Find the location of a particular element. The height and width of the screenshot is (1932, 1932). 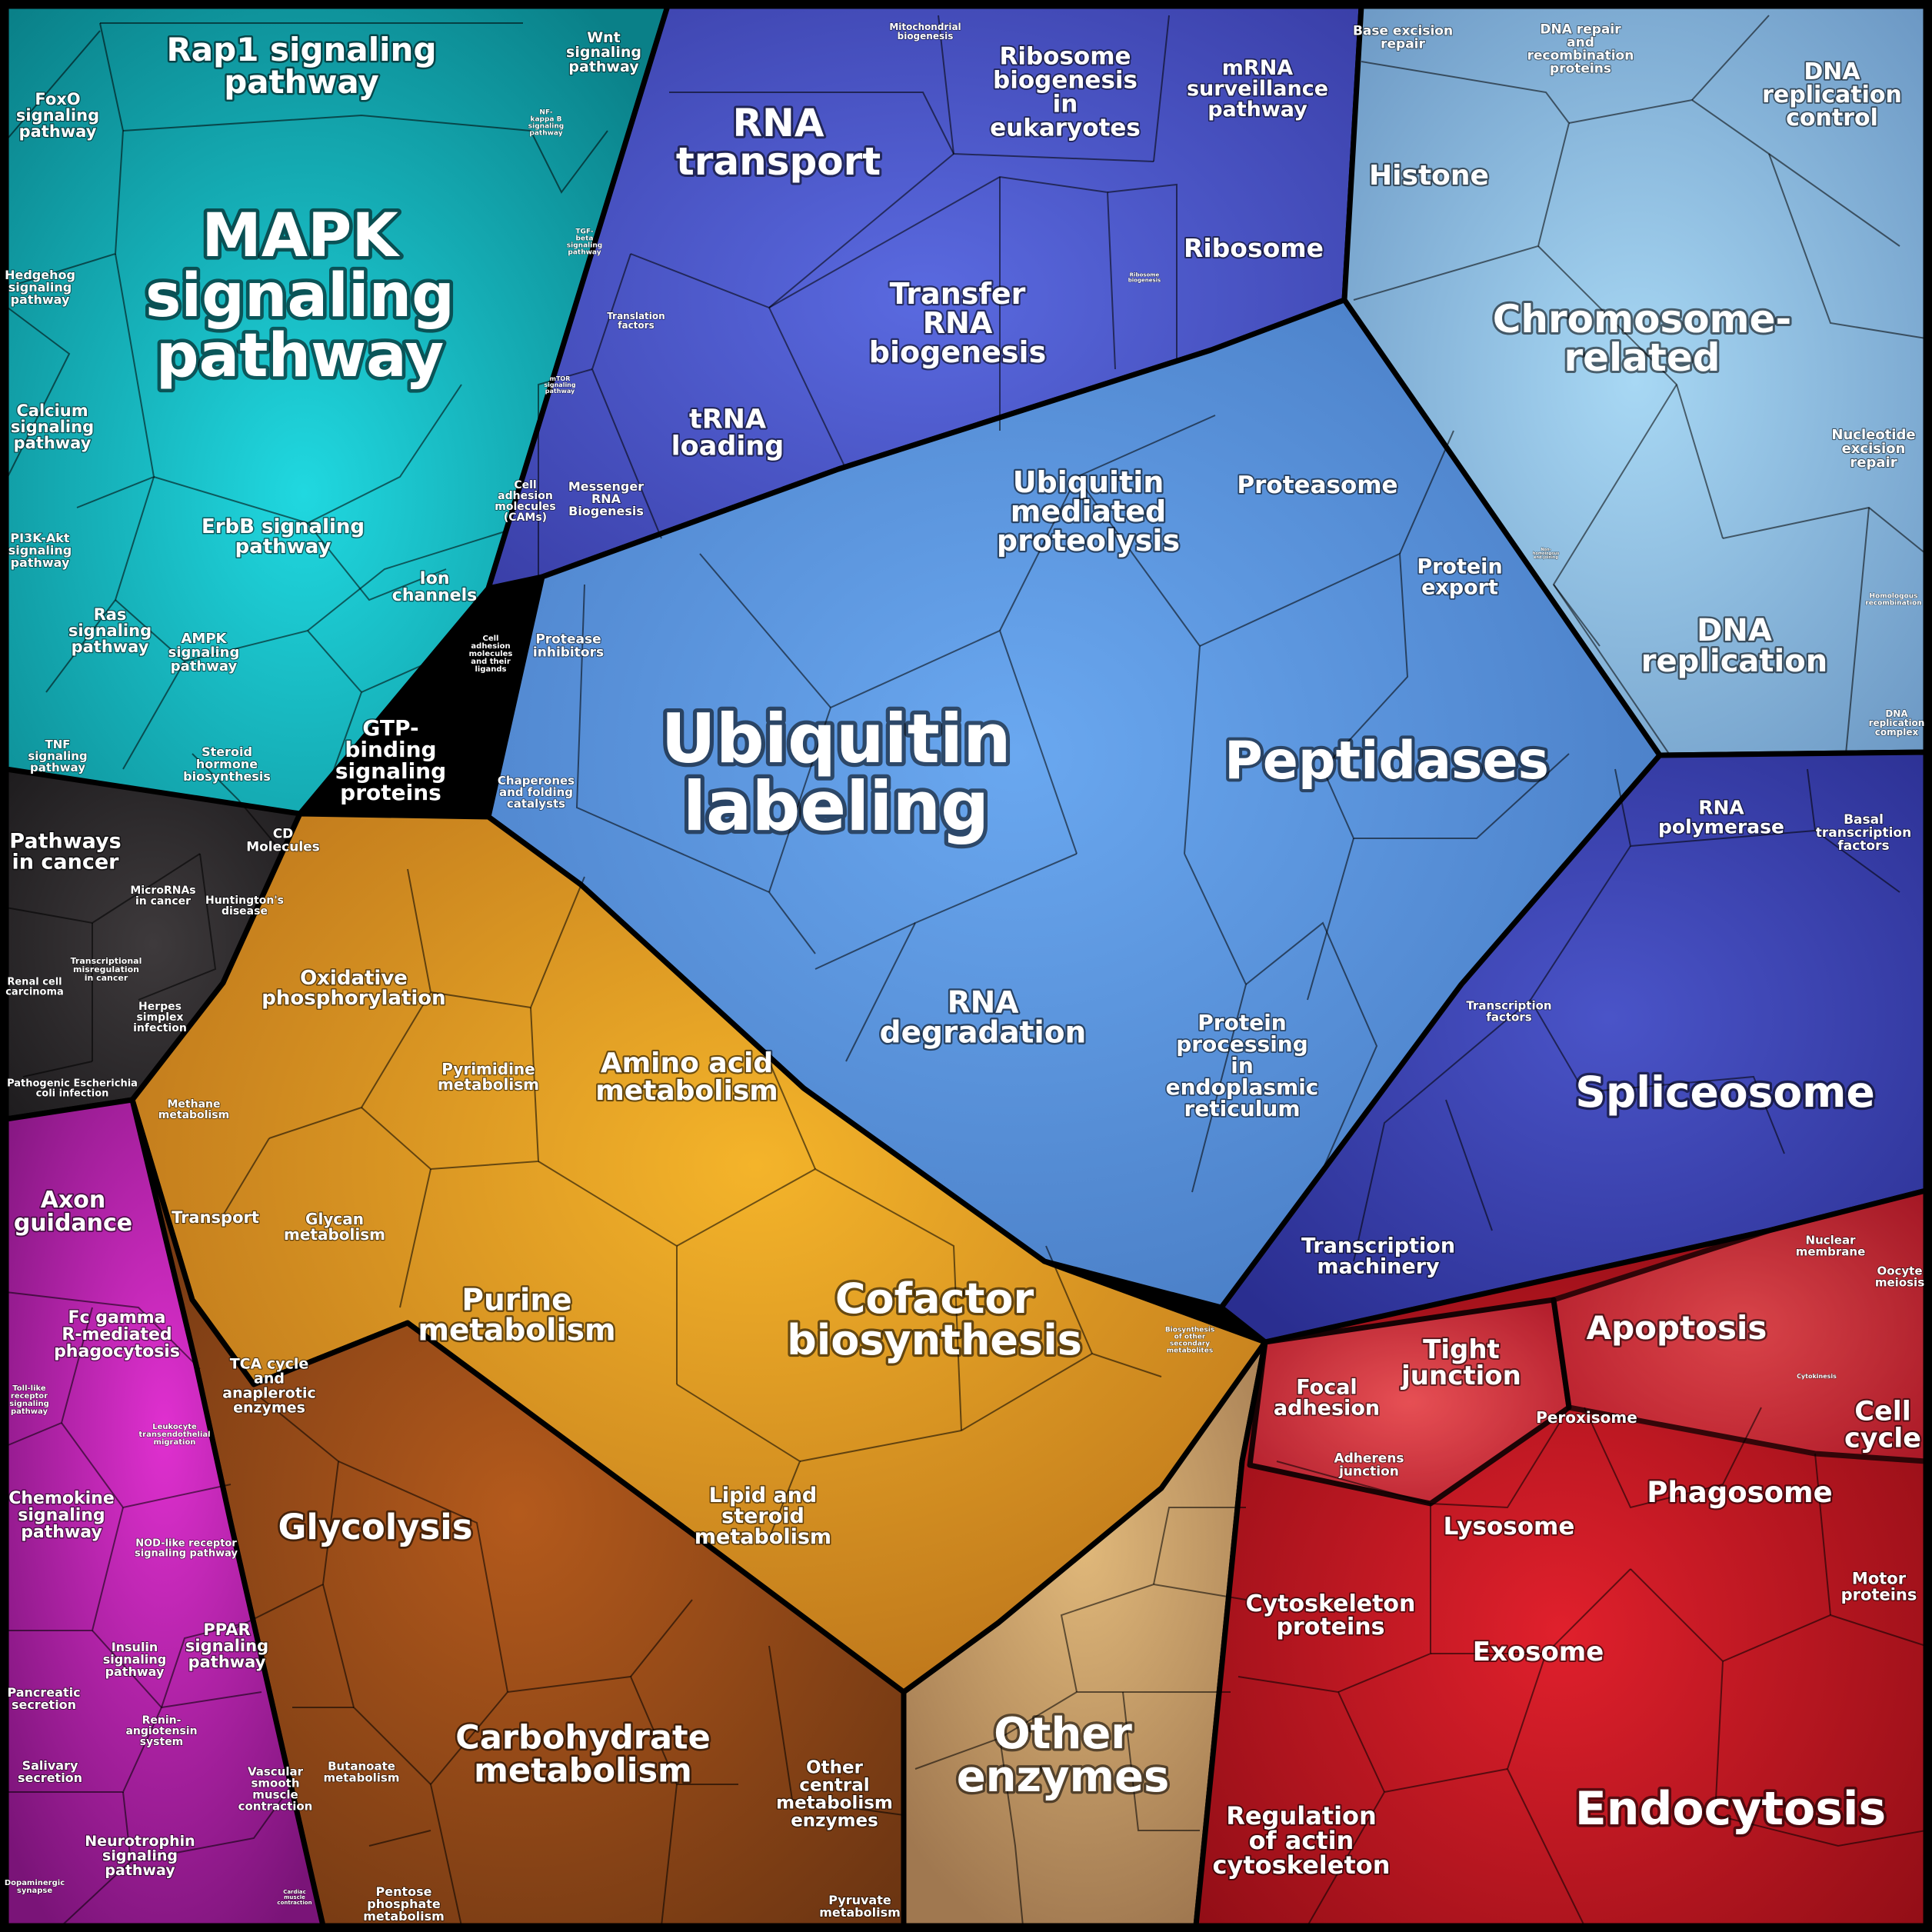

label-line: Wnt is located at coordinates (604, 37).